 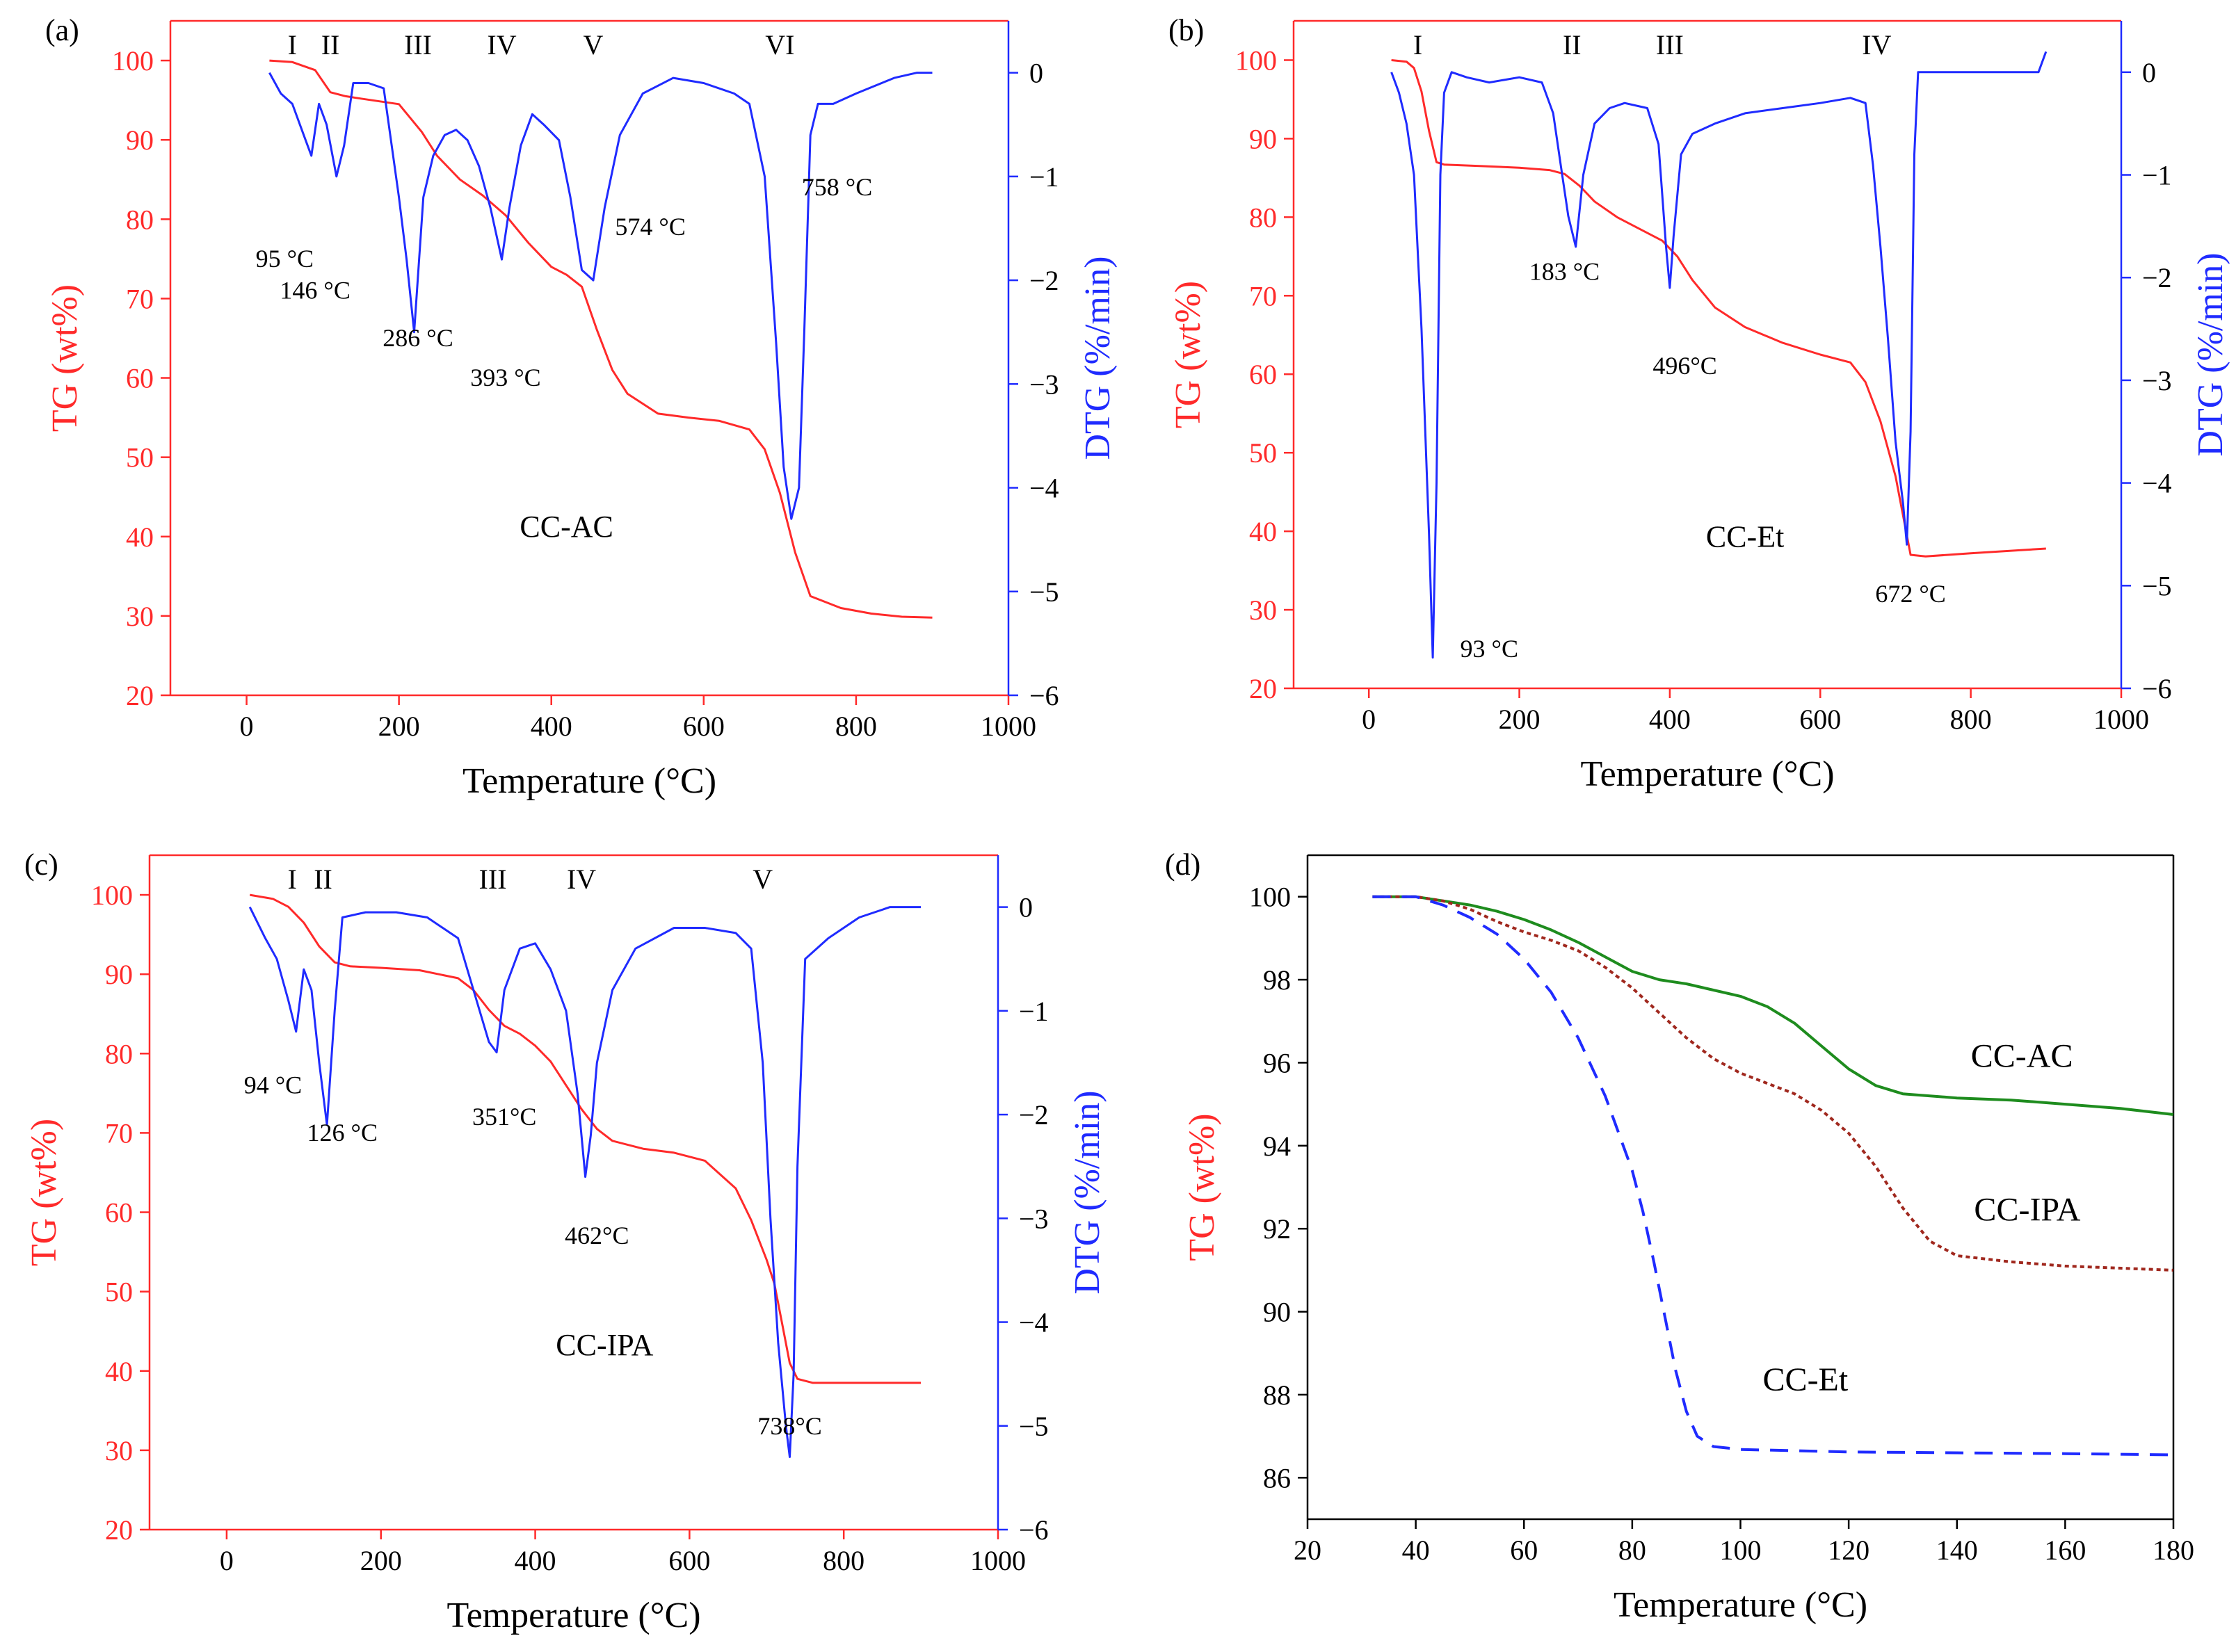 What do you see at coordinates (1910, 594) in the screenshot?
I see `peak-annotation: 672 °C` at bounding box center [1910, 594].